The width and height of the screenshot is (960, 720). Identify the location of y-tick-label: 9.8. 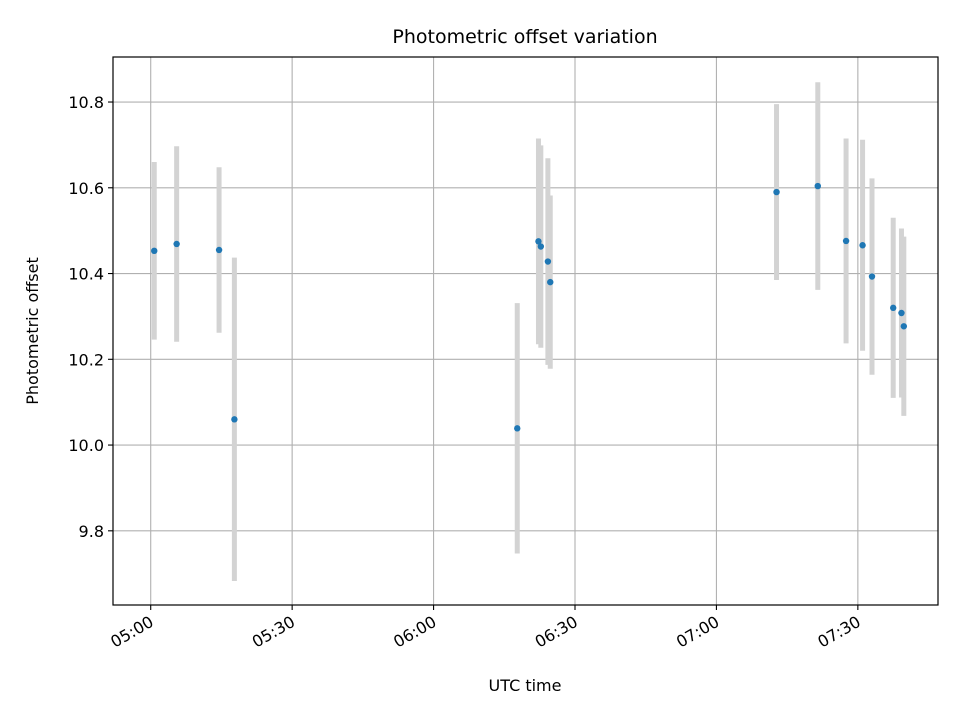
(91, 531).